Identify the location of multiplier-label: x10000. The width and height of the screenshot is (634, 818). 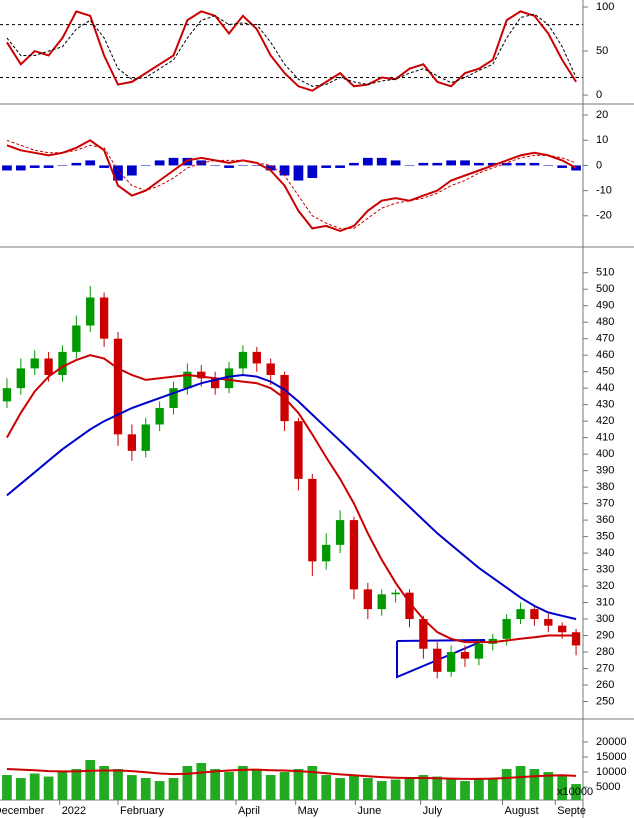
(575, 792).